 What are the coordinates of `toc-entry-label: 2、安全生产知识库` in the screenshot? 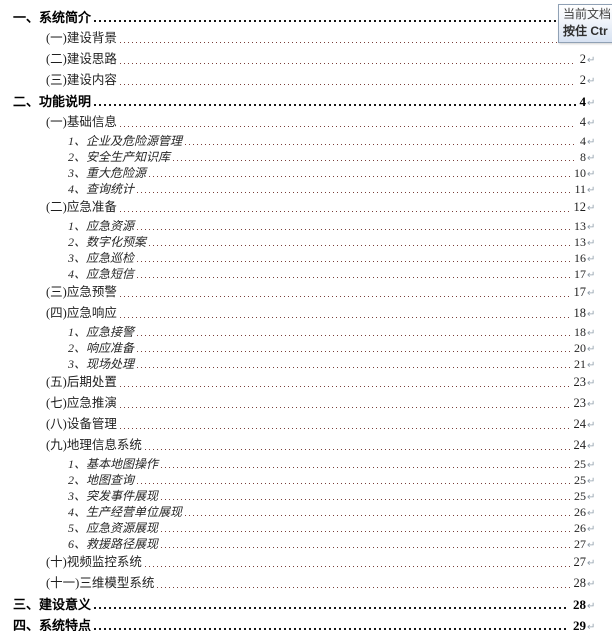 It's located at (119, 157).